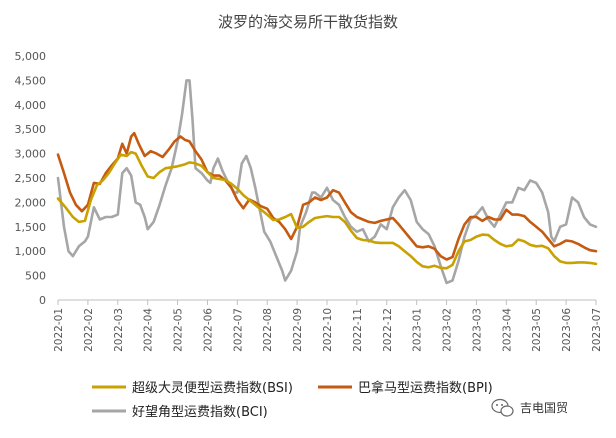 This screenshot has width=616, height=438. Describe the element at coordinates (238, 330) in the screenshot. I see `x-tick-label: 2022-07` at that location.